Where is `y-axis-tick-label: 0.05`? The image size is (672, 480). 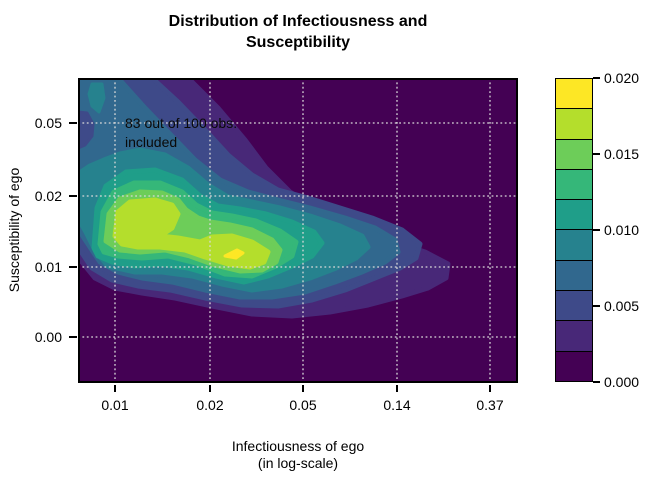 y-axis-tick-label: 0.05 is located at coordinates (48, 123).